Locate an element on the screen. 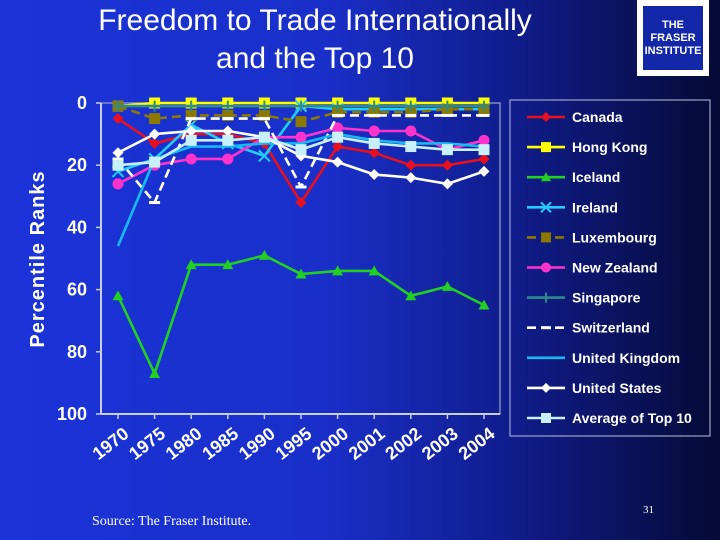 The width and height of the screenshot is (720, 540). y-tick-label: 20 is located at coordinates (77, 165).